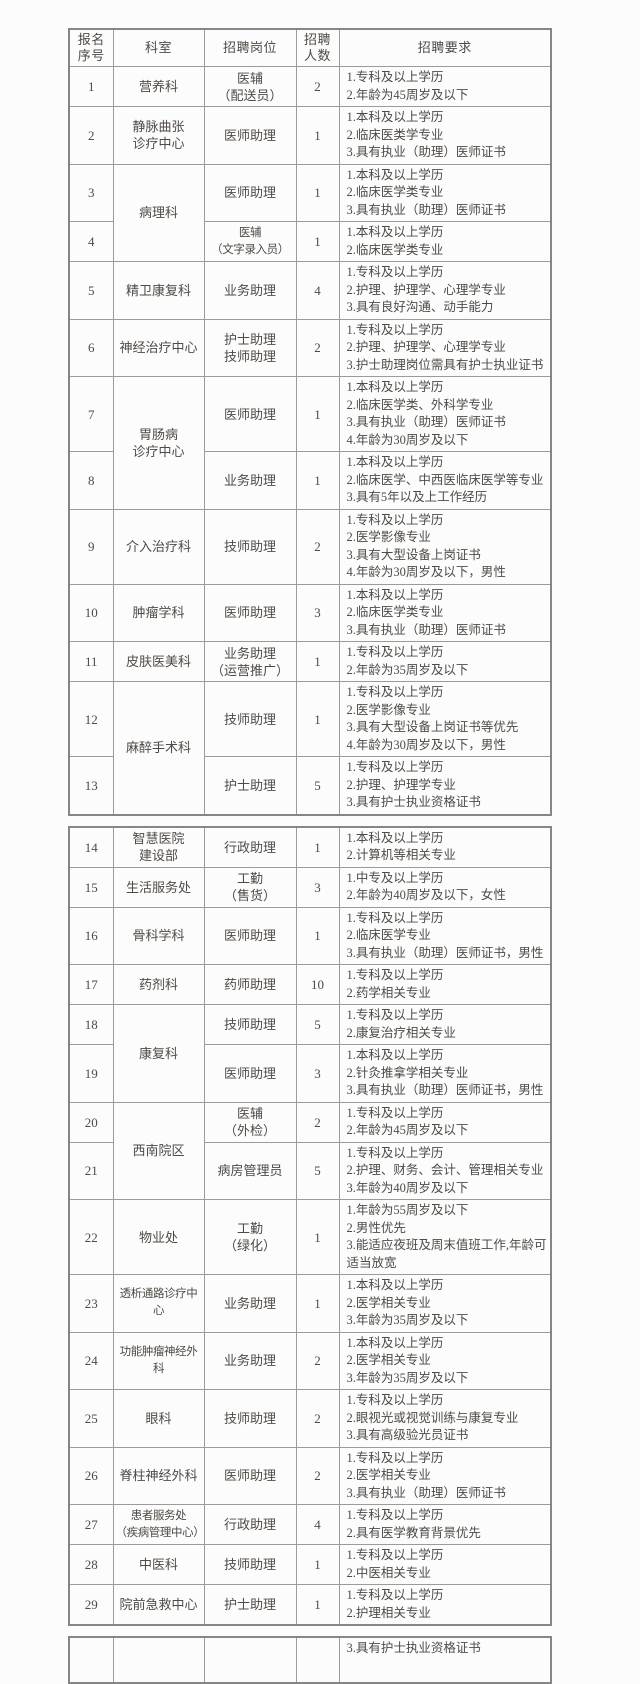  What do you see at coordinates (407, 1377) in the screenshot?
I see `requirement-line: 3.年龄为35周岁及以下` at bounding box center [407, 1377].